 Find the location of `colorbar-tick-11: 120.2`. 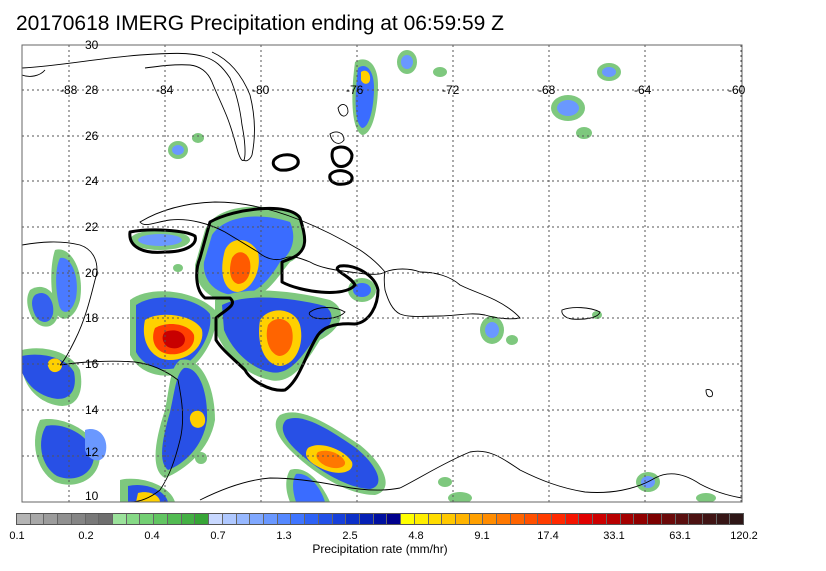

colorbar-tick-11: 120.2 is located at coordinates (744, 536).